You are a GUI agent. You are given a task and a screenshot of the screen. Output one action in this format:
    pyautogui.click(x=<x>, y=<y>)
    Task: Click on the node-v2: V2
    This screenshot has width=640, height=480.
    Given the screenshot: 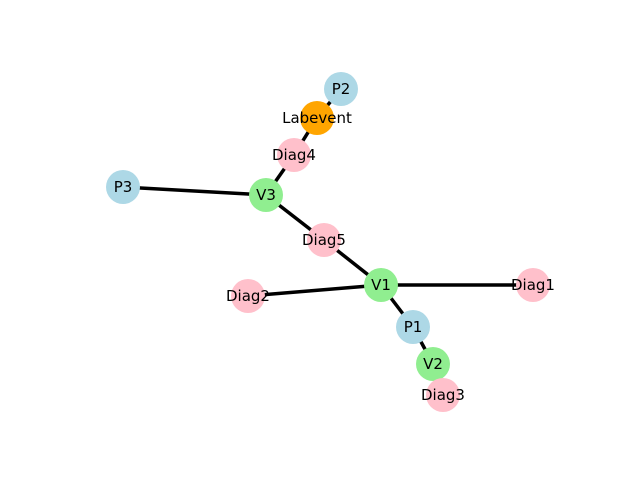 What is the action you would take?
    pyautogui.click(x=433, y=364)
    